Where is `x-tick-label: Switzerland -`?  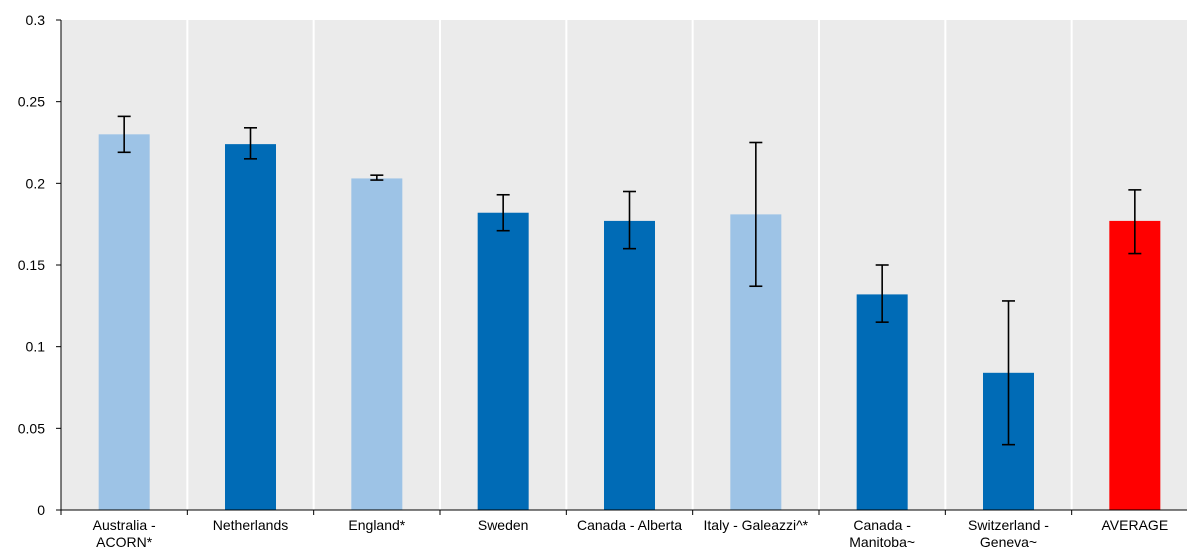
x-tick-label: Switzerland - is located at coordinates (1008, 525).